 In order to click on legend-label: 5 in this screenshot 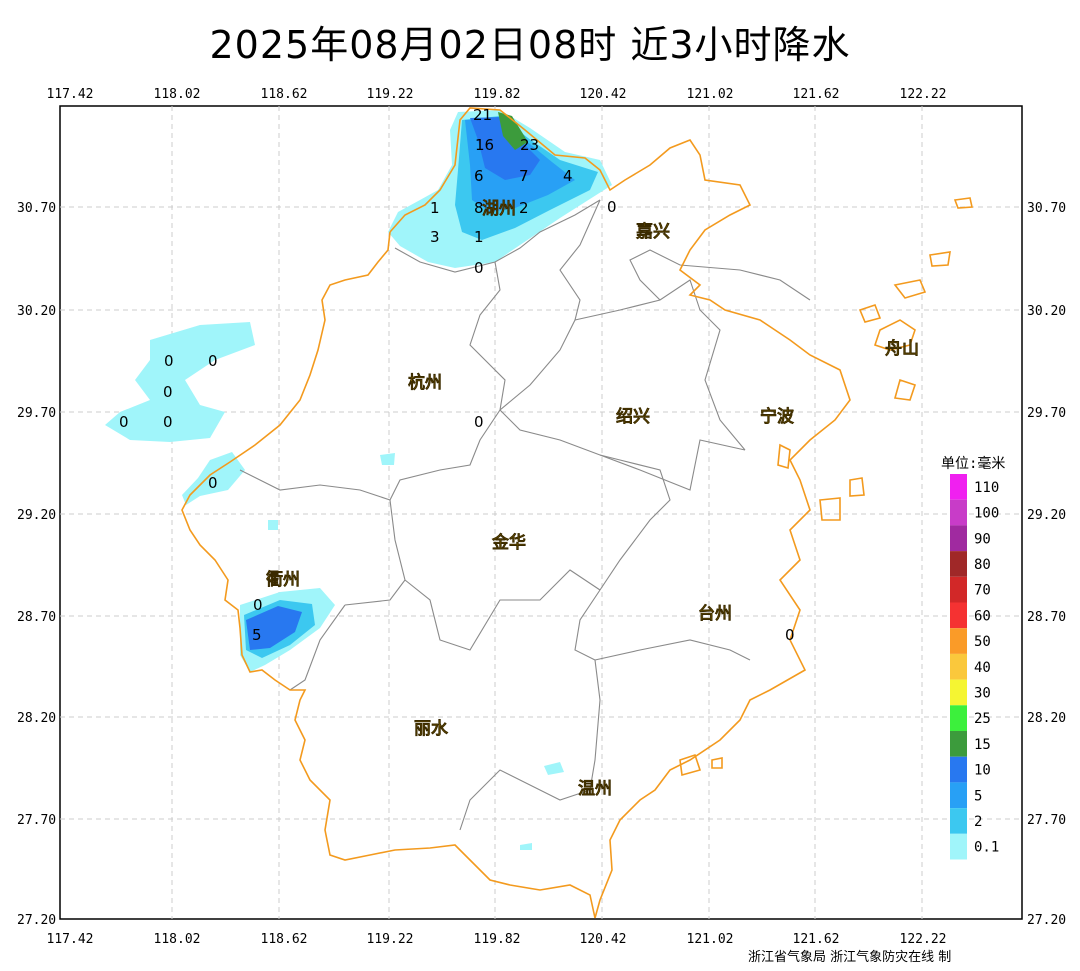, I will do `click(978, 796)`.